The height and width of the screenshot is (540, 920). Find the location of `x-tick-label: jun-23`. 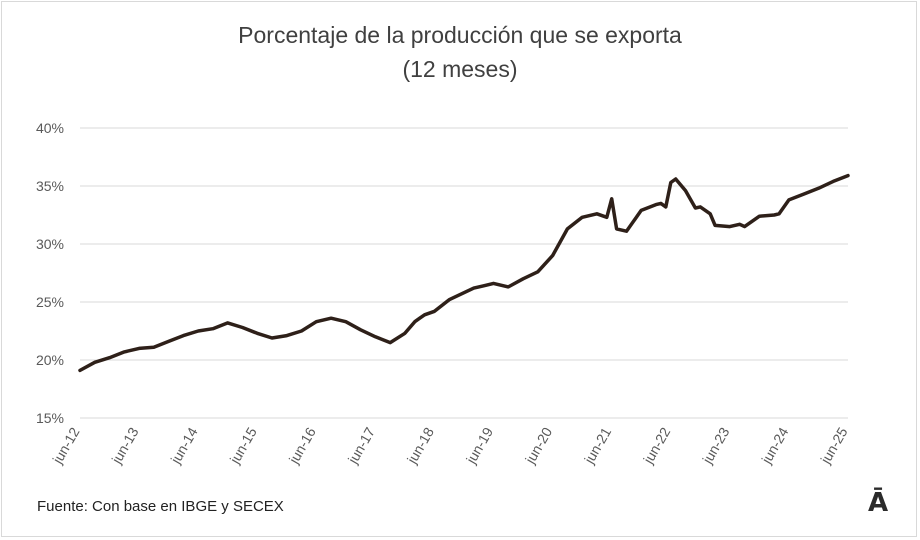

x-tick-label: jun-23 is located at coordinates (716, 445).